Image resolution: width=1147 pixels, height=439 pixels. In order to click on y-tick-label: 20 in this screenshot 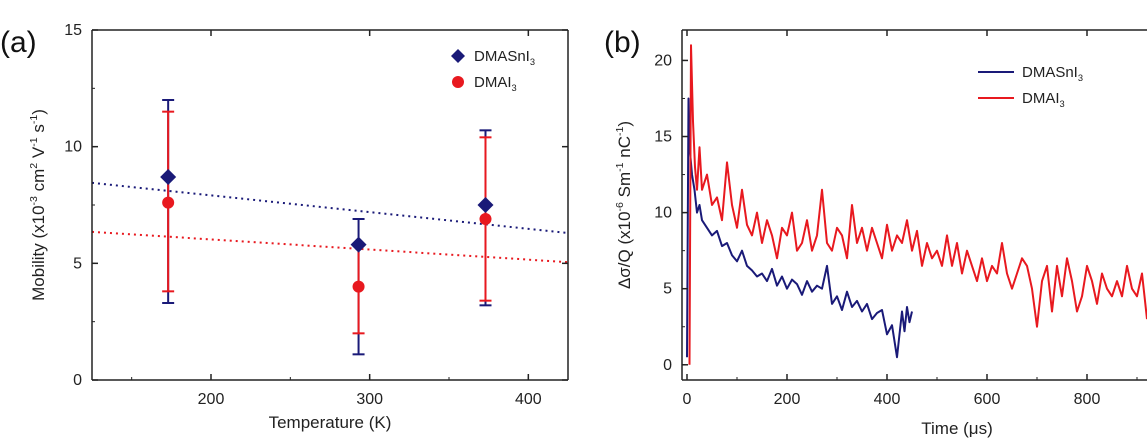, I will do `click(663, 60)`.